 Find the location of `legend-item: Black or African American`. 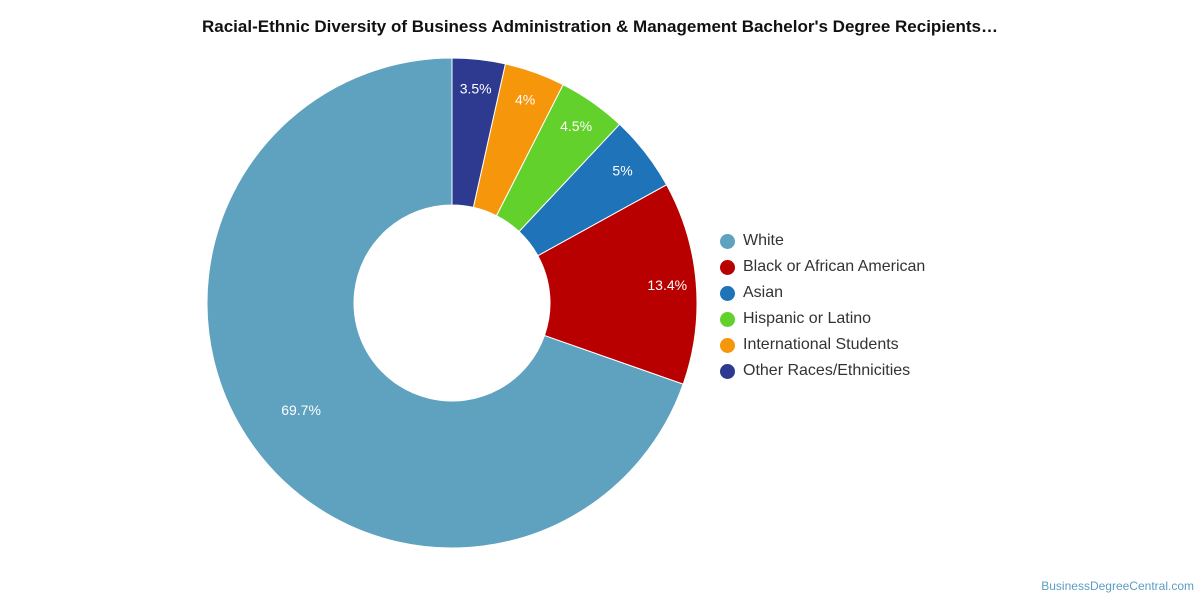

legend-item: Black or African American is located at coordinates (822, 267).